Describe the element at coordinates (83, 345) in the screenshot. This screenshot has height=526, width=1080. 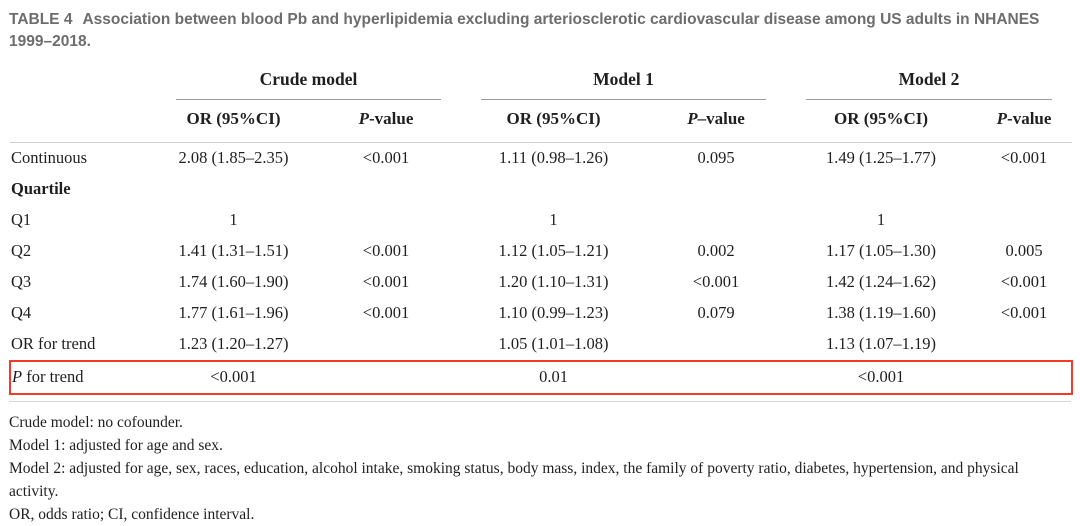
I see `row-label: OR for trend` at that location.